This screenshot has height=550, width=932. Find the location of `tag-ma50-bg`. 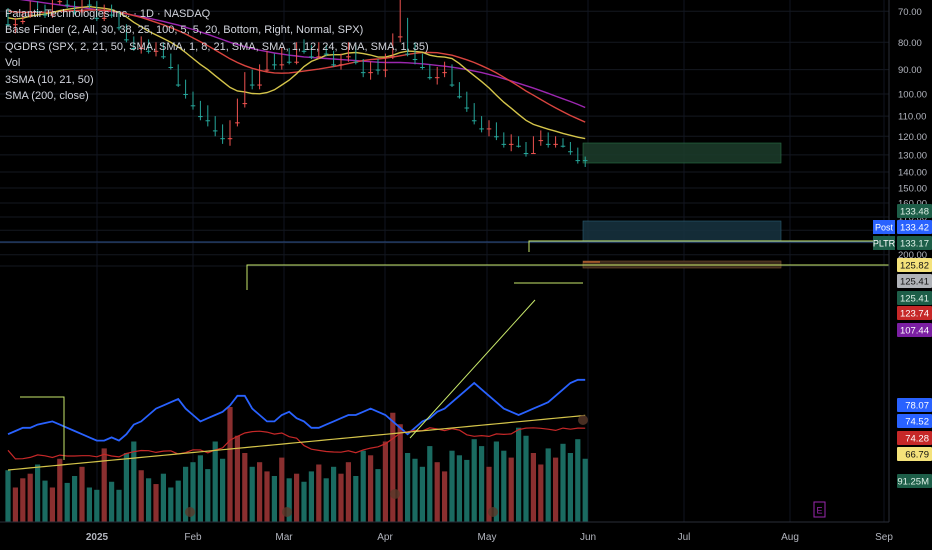

tag-ma50-bg is located at coordinates (914, 330).